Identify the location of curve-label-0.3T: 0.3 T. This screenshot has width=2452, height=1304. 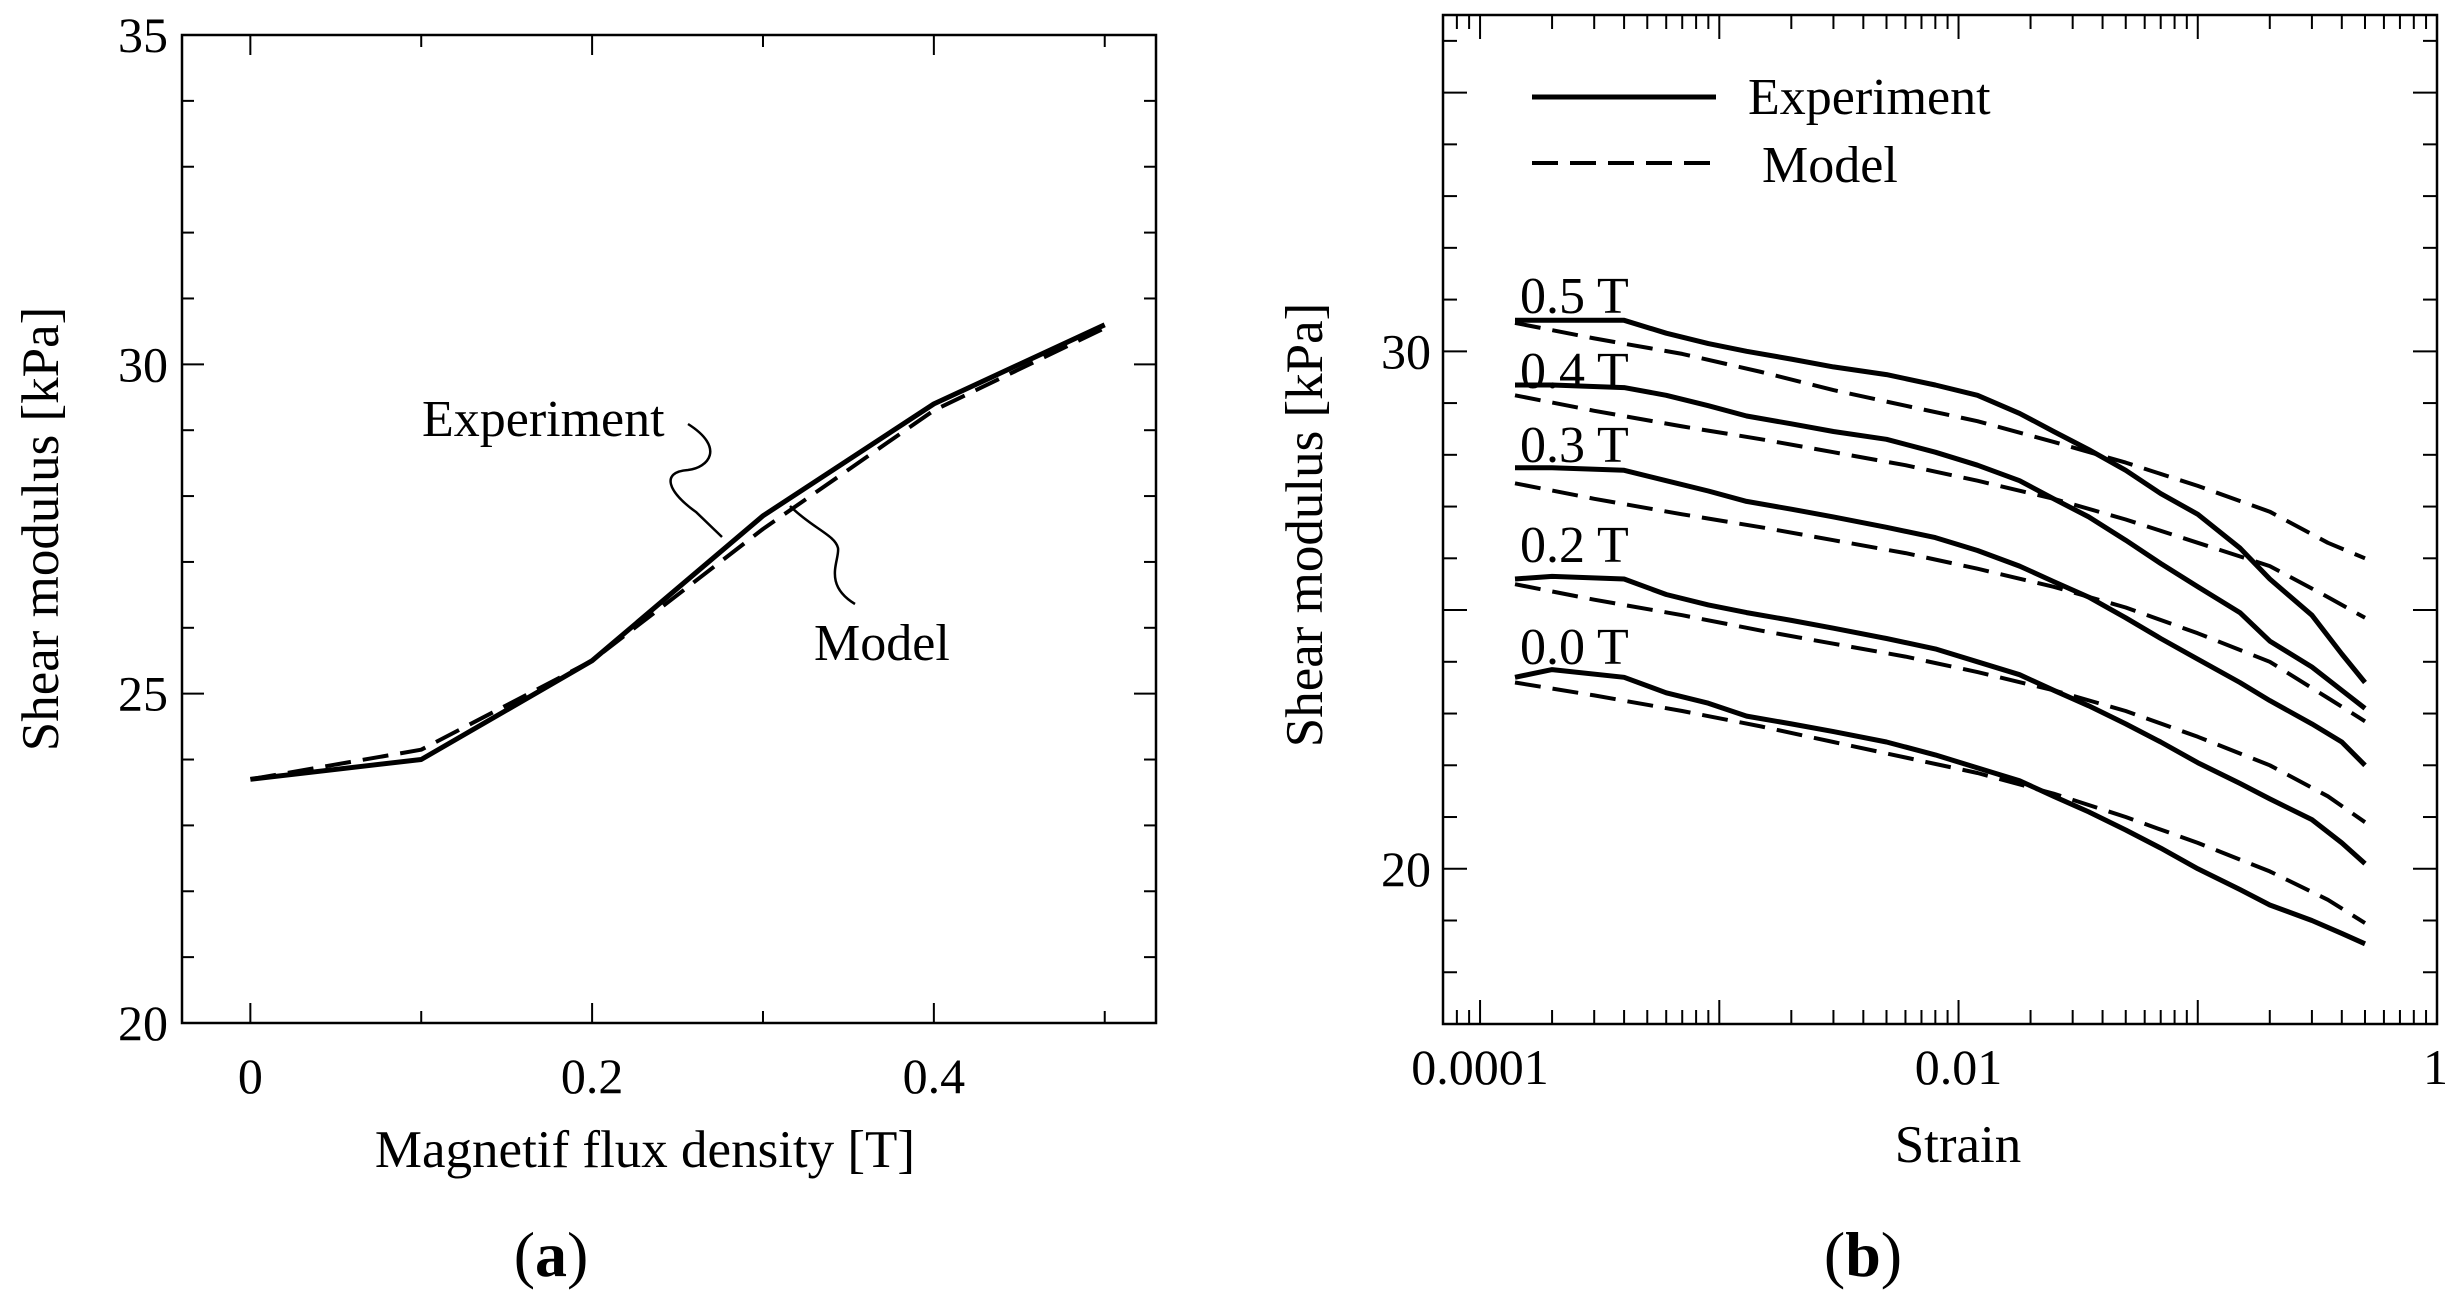
(1574, 445).